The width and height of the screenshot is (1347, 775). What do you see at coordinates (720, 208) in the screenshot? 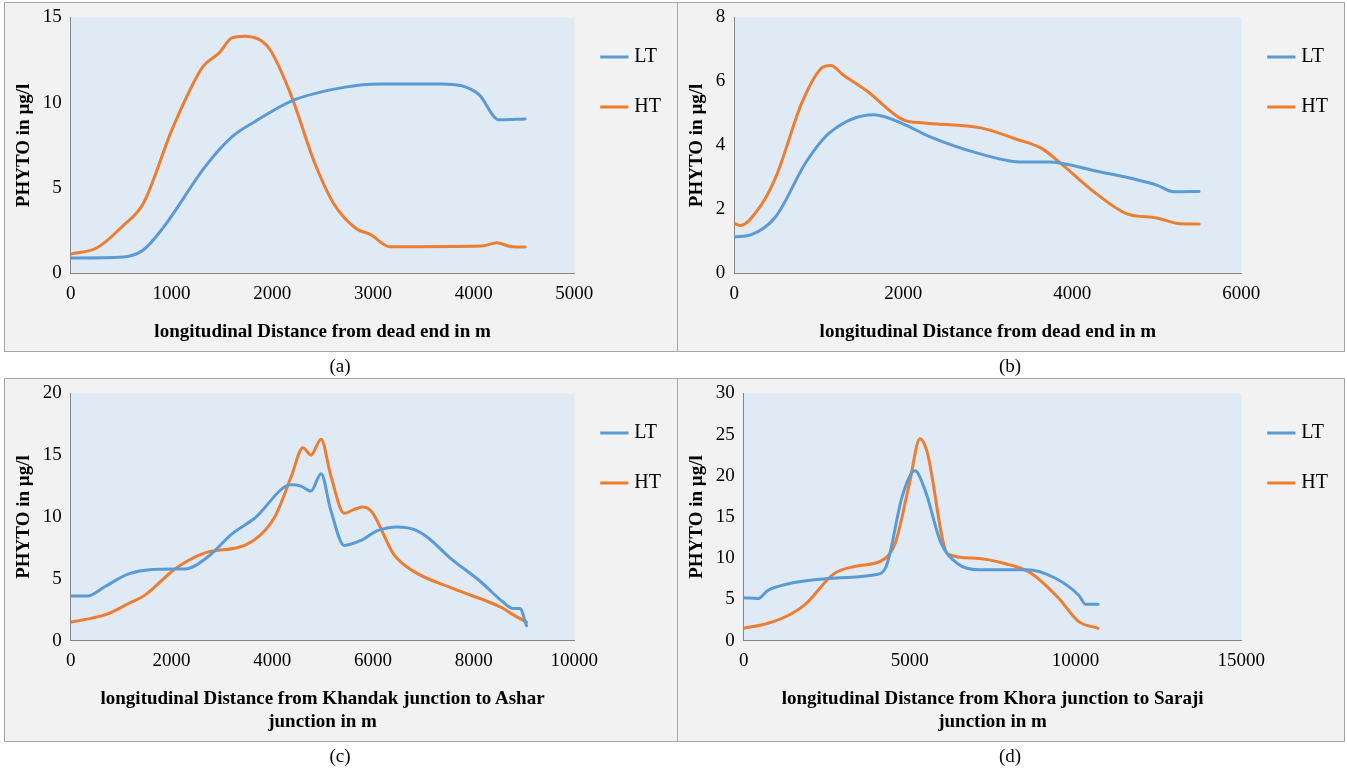
I see `y-tick-label: 2` at bounding box center [720, 208].